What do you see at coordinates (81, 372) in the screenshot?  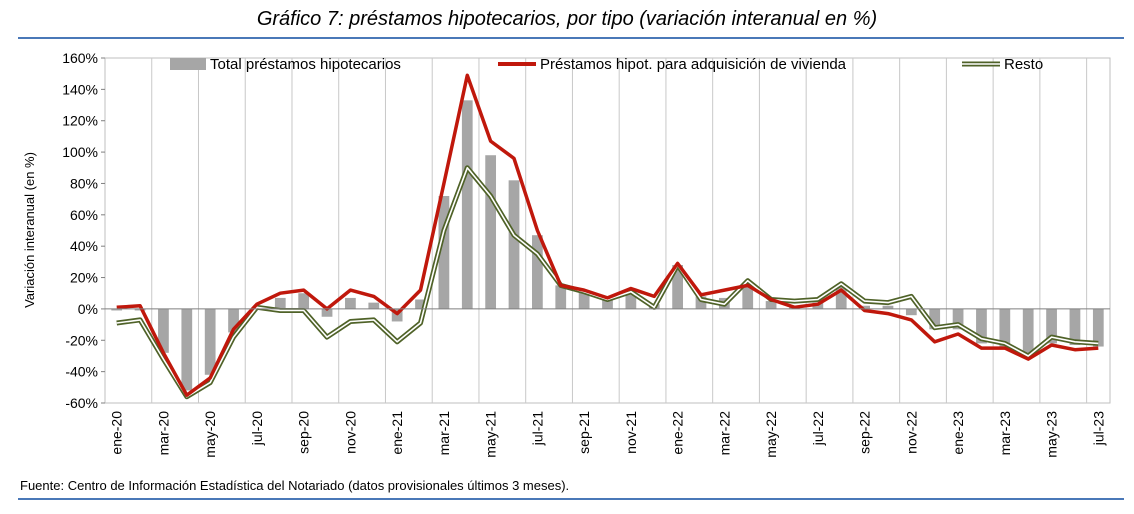 I see `y-tick-label: -40%` at bounding box center [81, 372].